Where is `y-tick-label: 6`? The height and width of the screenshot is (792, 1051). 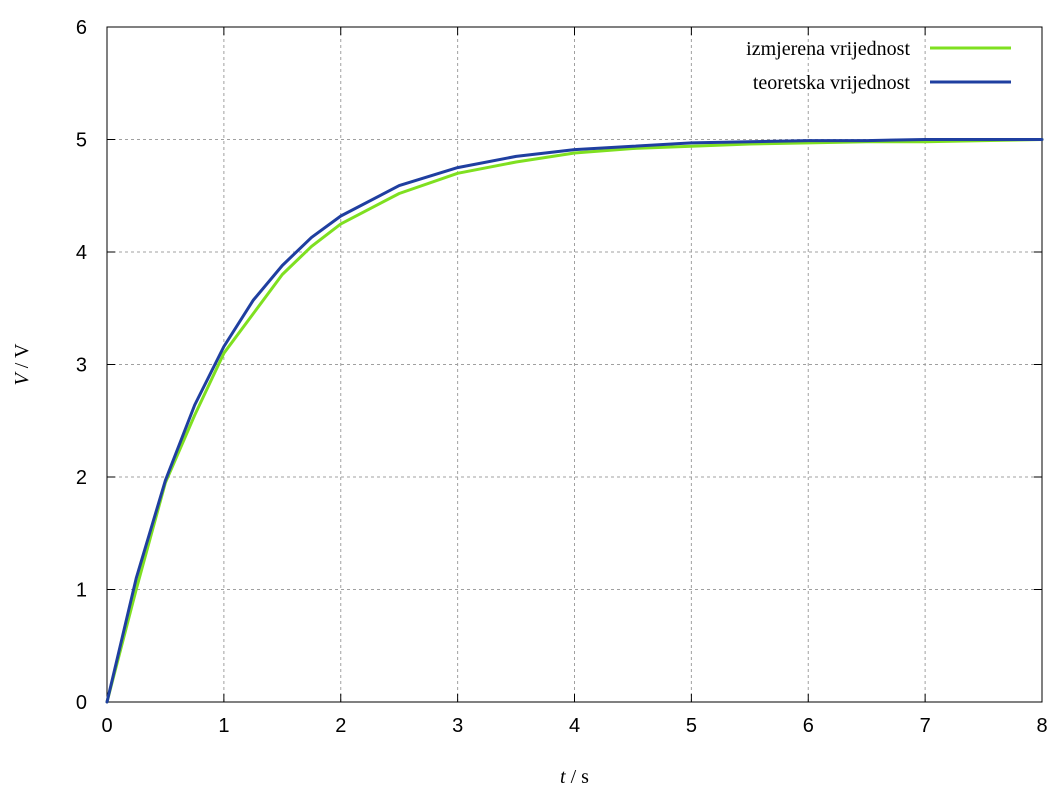 y-tick-label: 6 is located at coordinates (81, 28).